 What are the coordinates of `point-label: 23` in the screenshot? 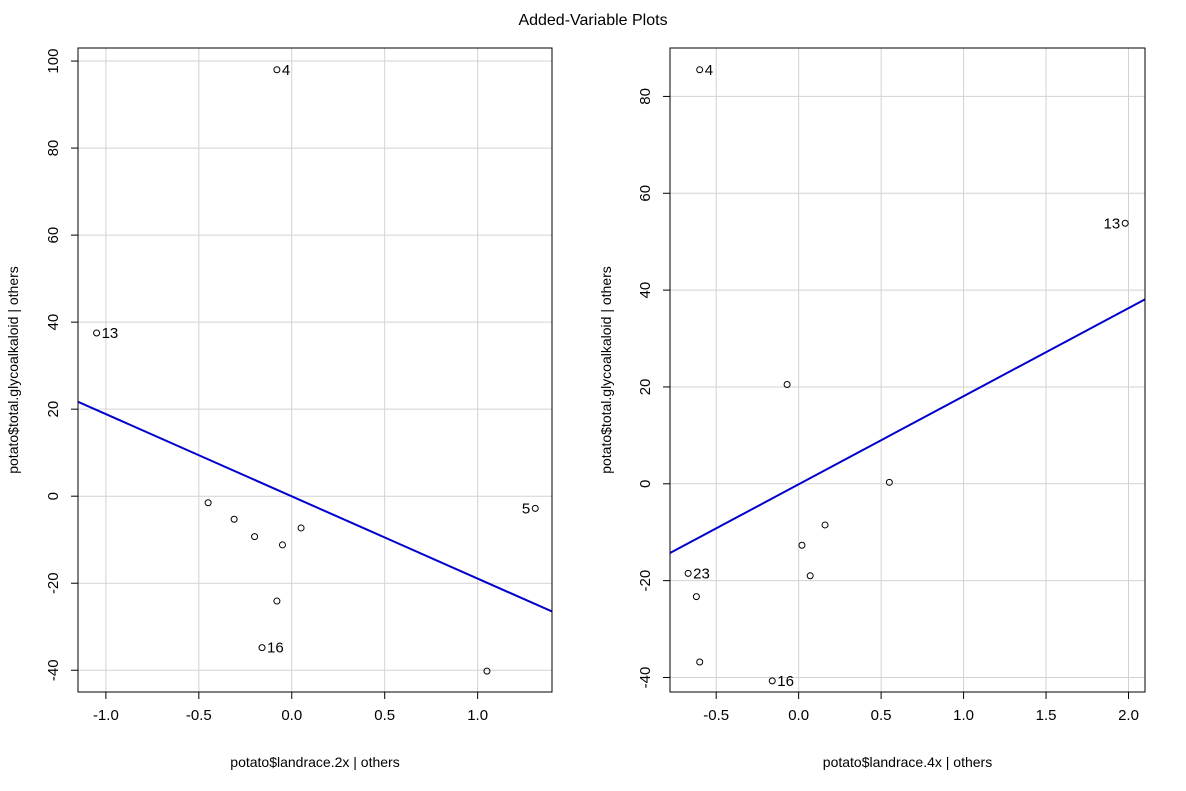 It's located at (701, 573).